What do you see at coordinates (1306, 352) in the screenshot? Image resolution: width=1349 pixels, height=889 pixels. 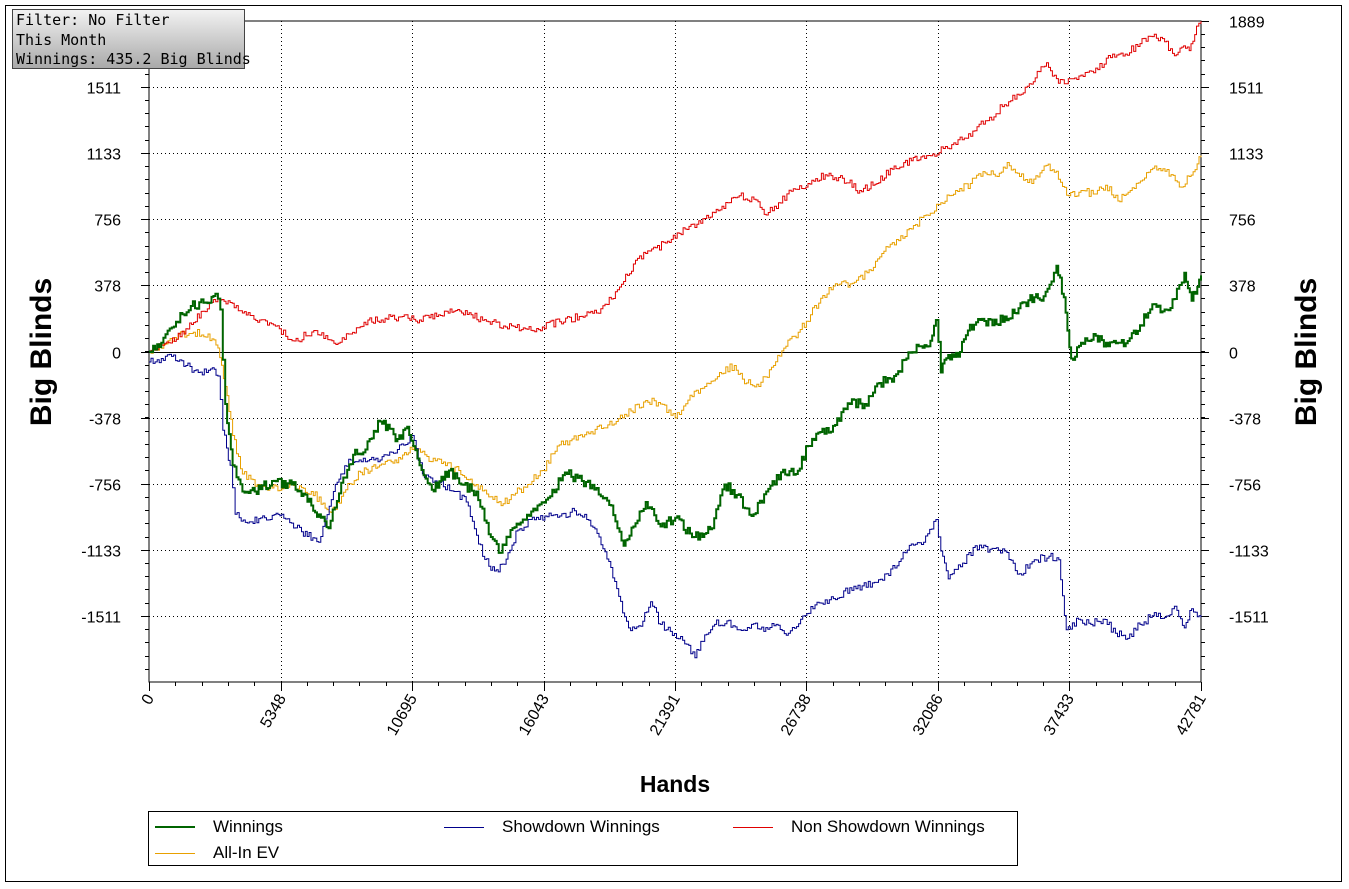 I see `y-axis-title-right: Big Blinds` at bounding box center [1306, 352].